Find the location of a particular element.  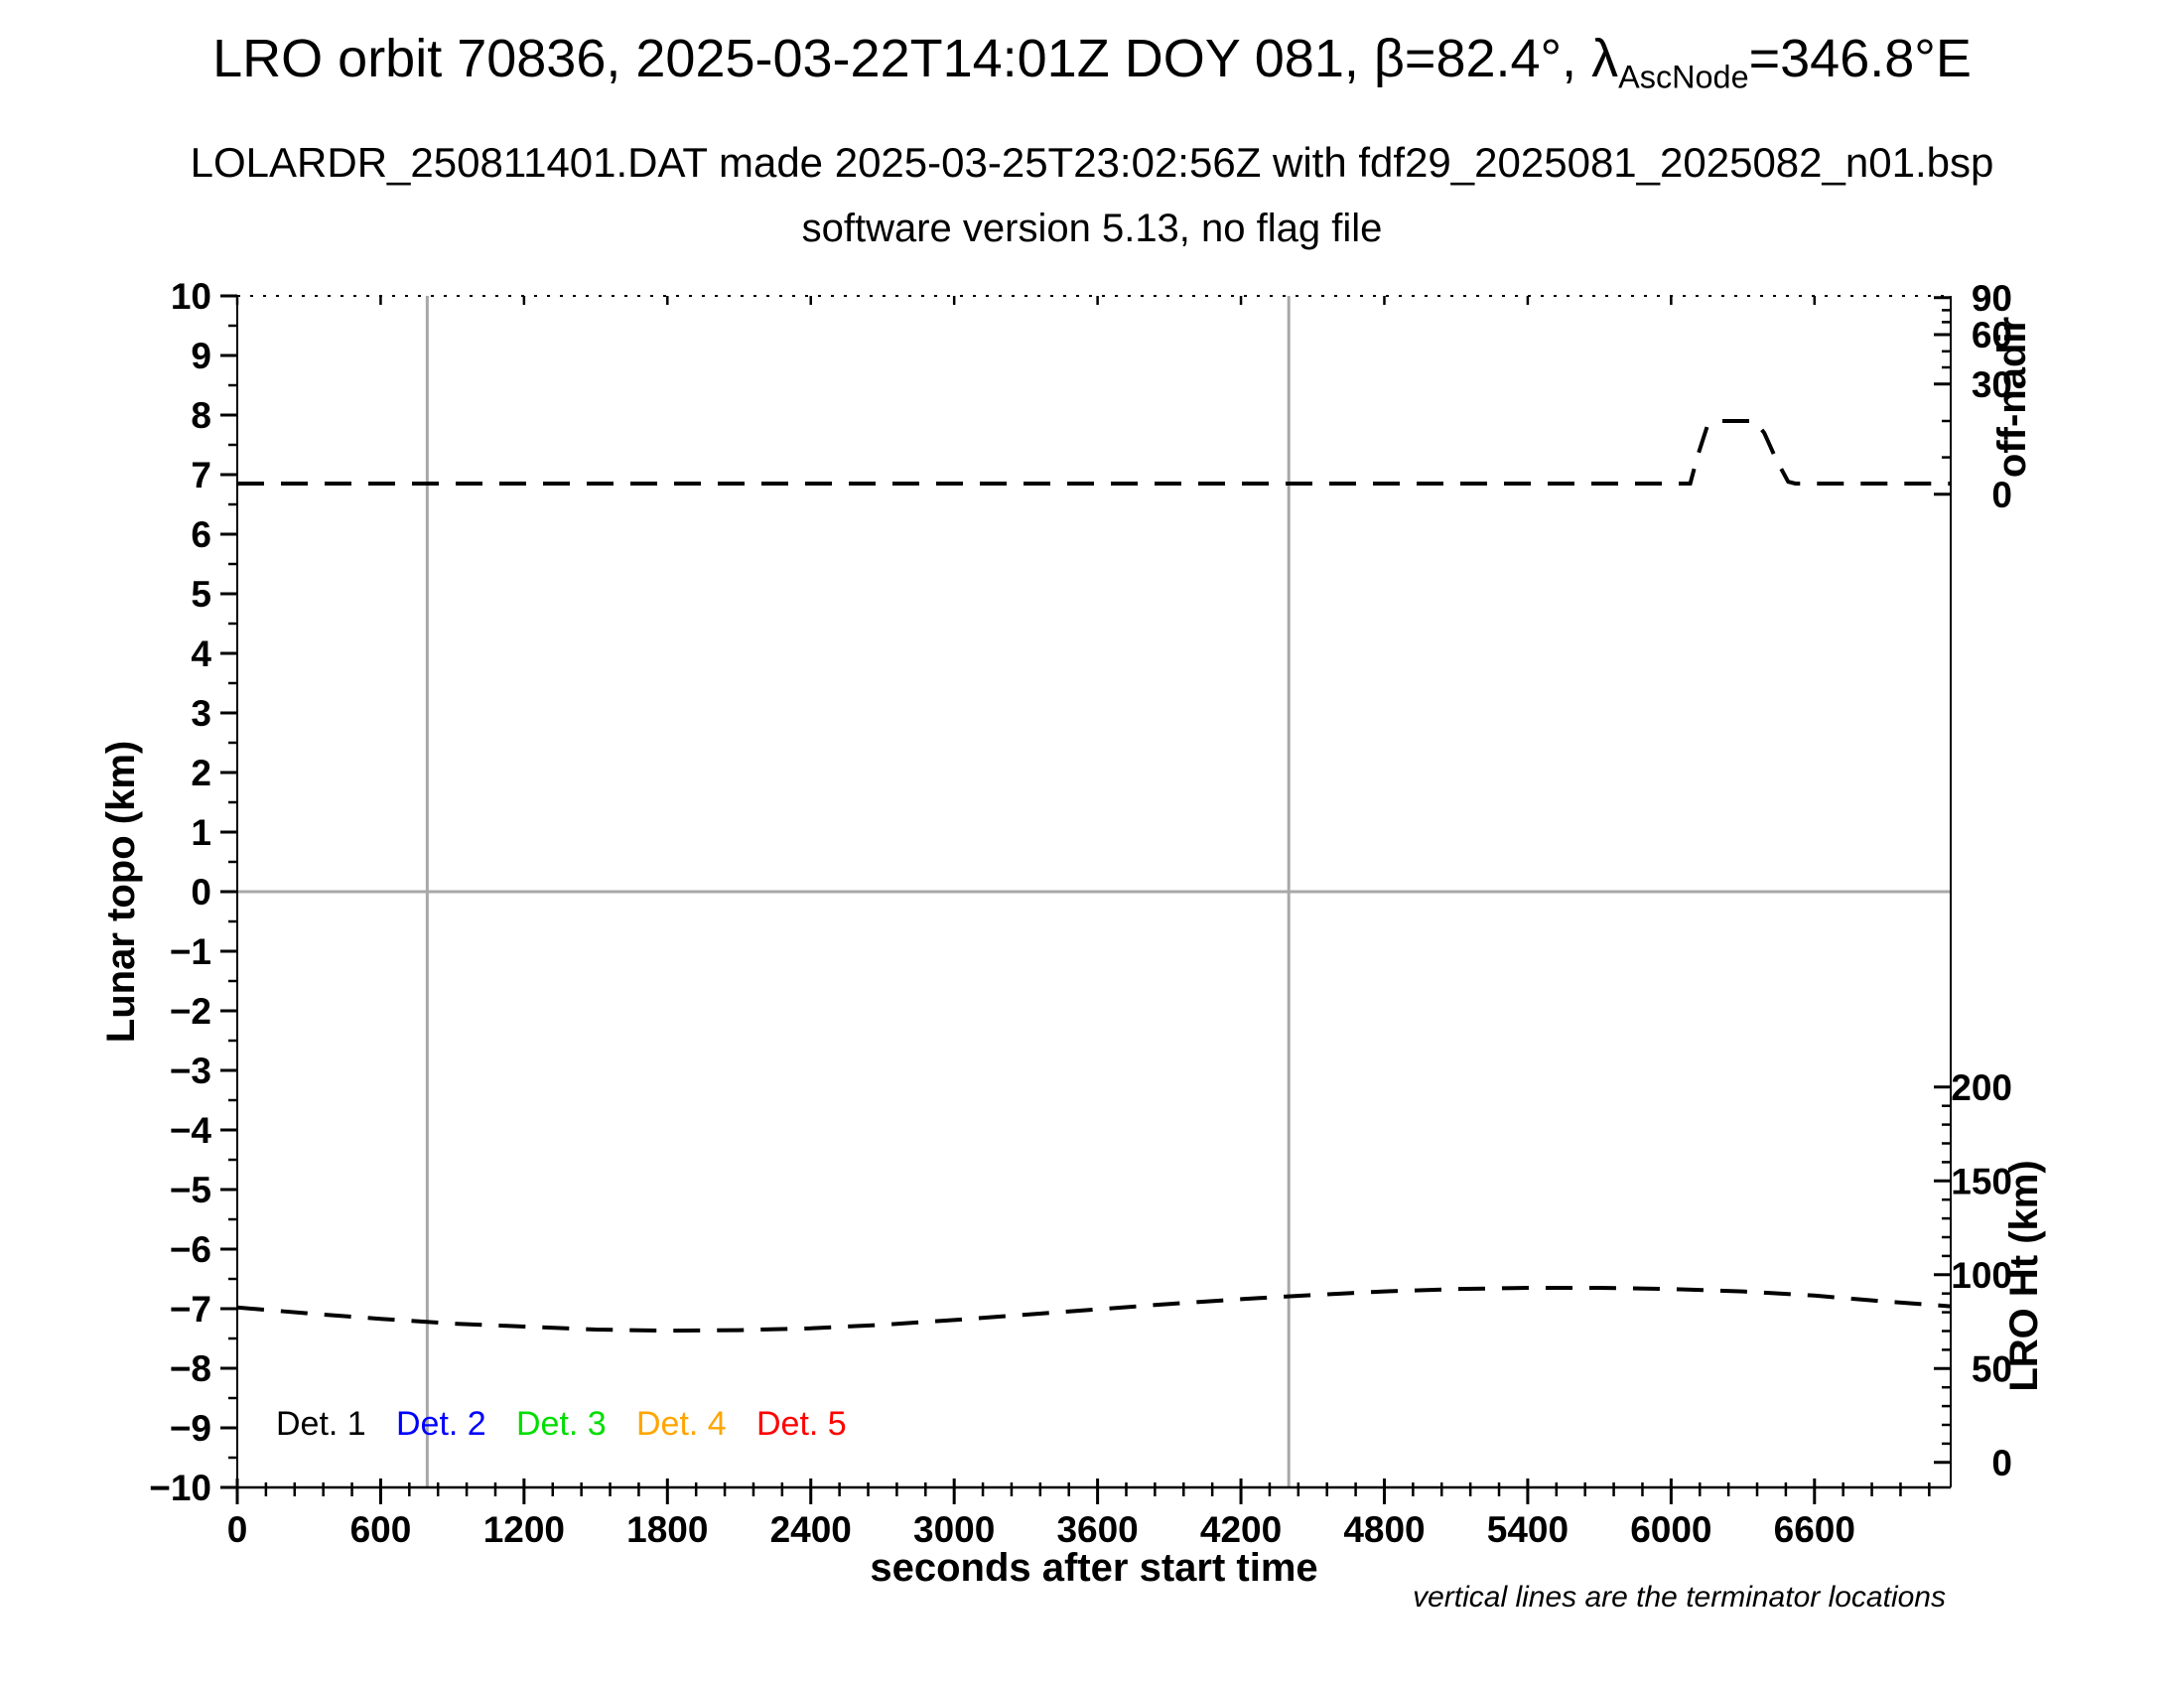

x-tick-label: 600 is located at coordinates (381, 1529).